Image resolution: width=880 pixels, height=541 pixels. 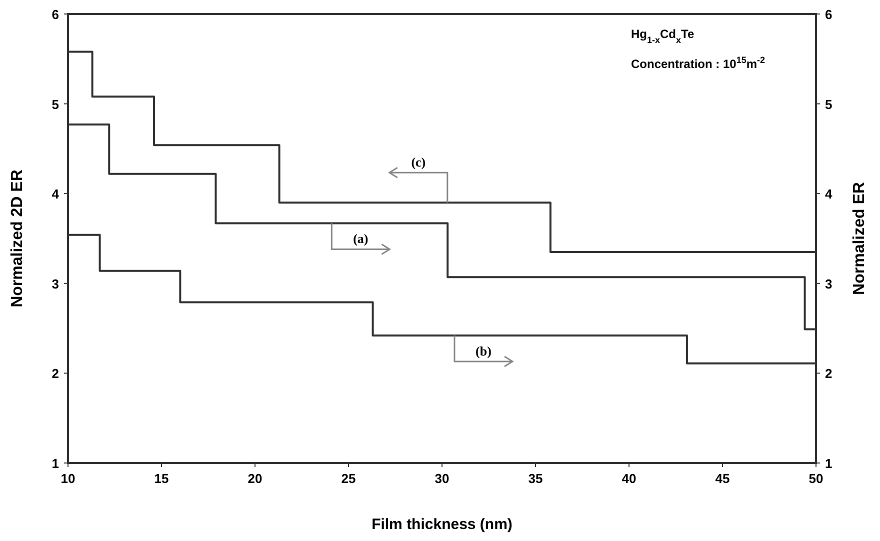 I want to click on x-axis-title: Film thickness (nm), so click(x=442, y=524).